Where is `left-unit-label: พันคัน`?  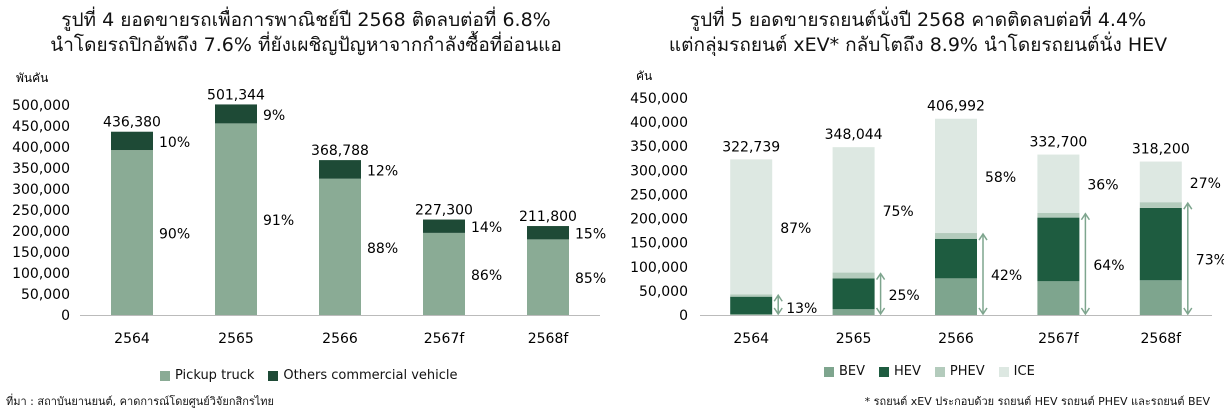
left-unit-label: พันคัน is located at coordinates (32, 78).